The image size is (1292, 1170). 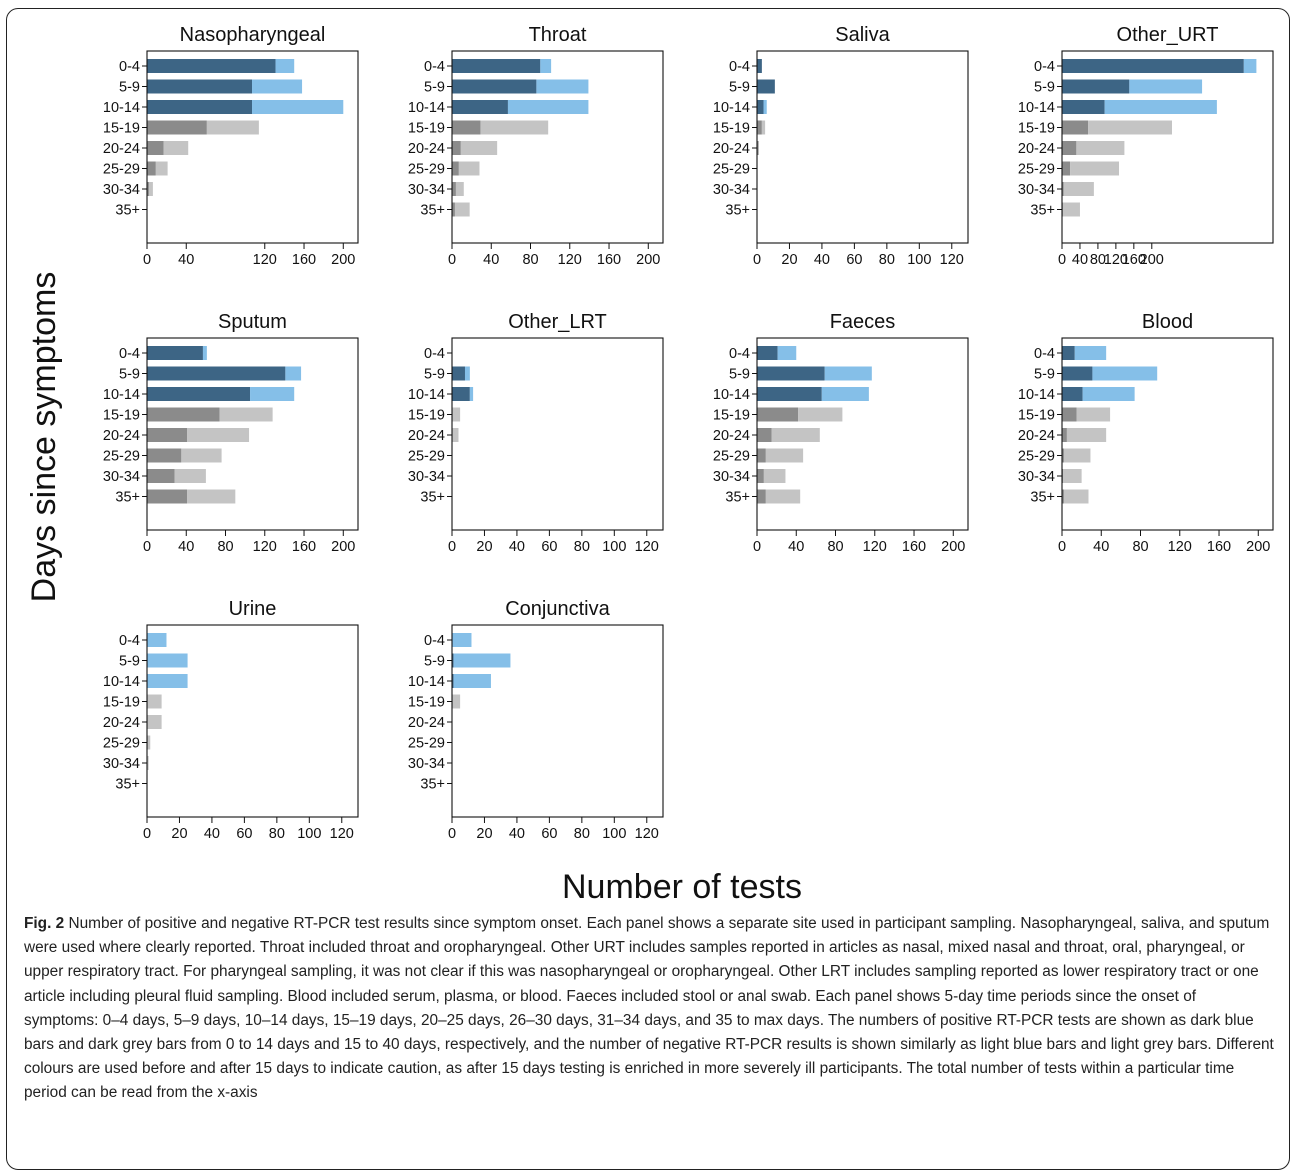 I want to click on x-axis-label: Number of tests, so click(x=682, y=886).